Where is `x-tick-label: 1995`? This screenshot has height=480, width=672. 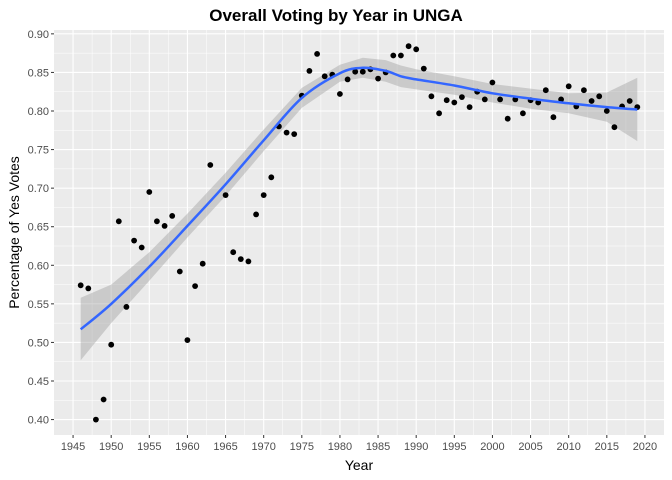
x-tick-label: 1995 is located at coordinates (454, 447).